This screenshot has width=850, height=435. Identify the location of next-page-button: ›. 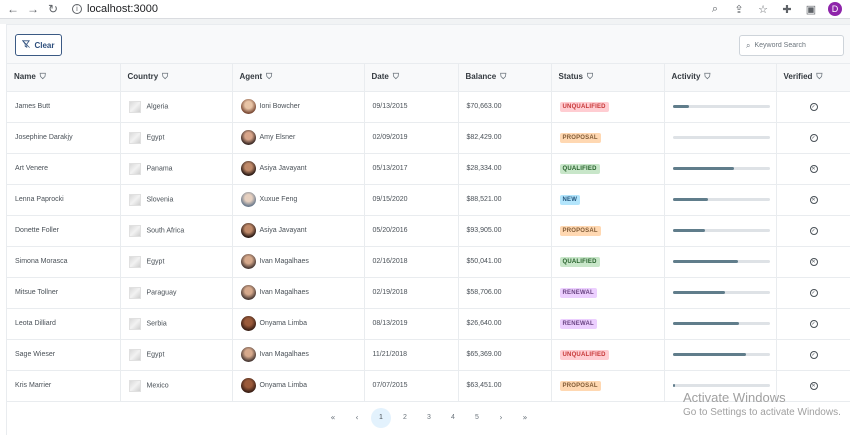
(501, 417).